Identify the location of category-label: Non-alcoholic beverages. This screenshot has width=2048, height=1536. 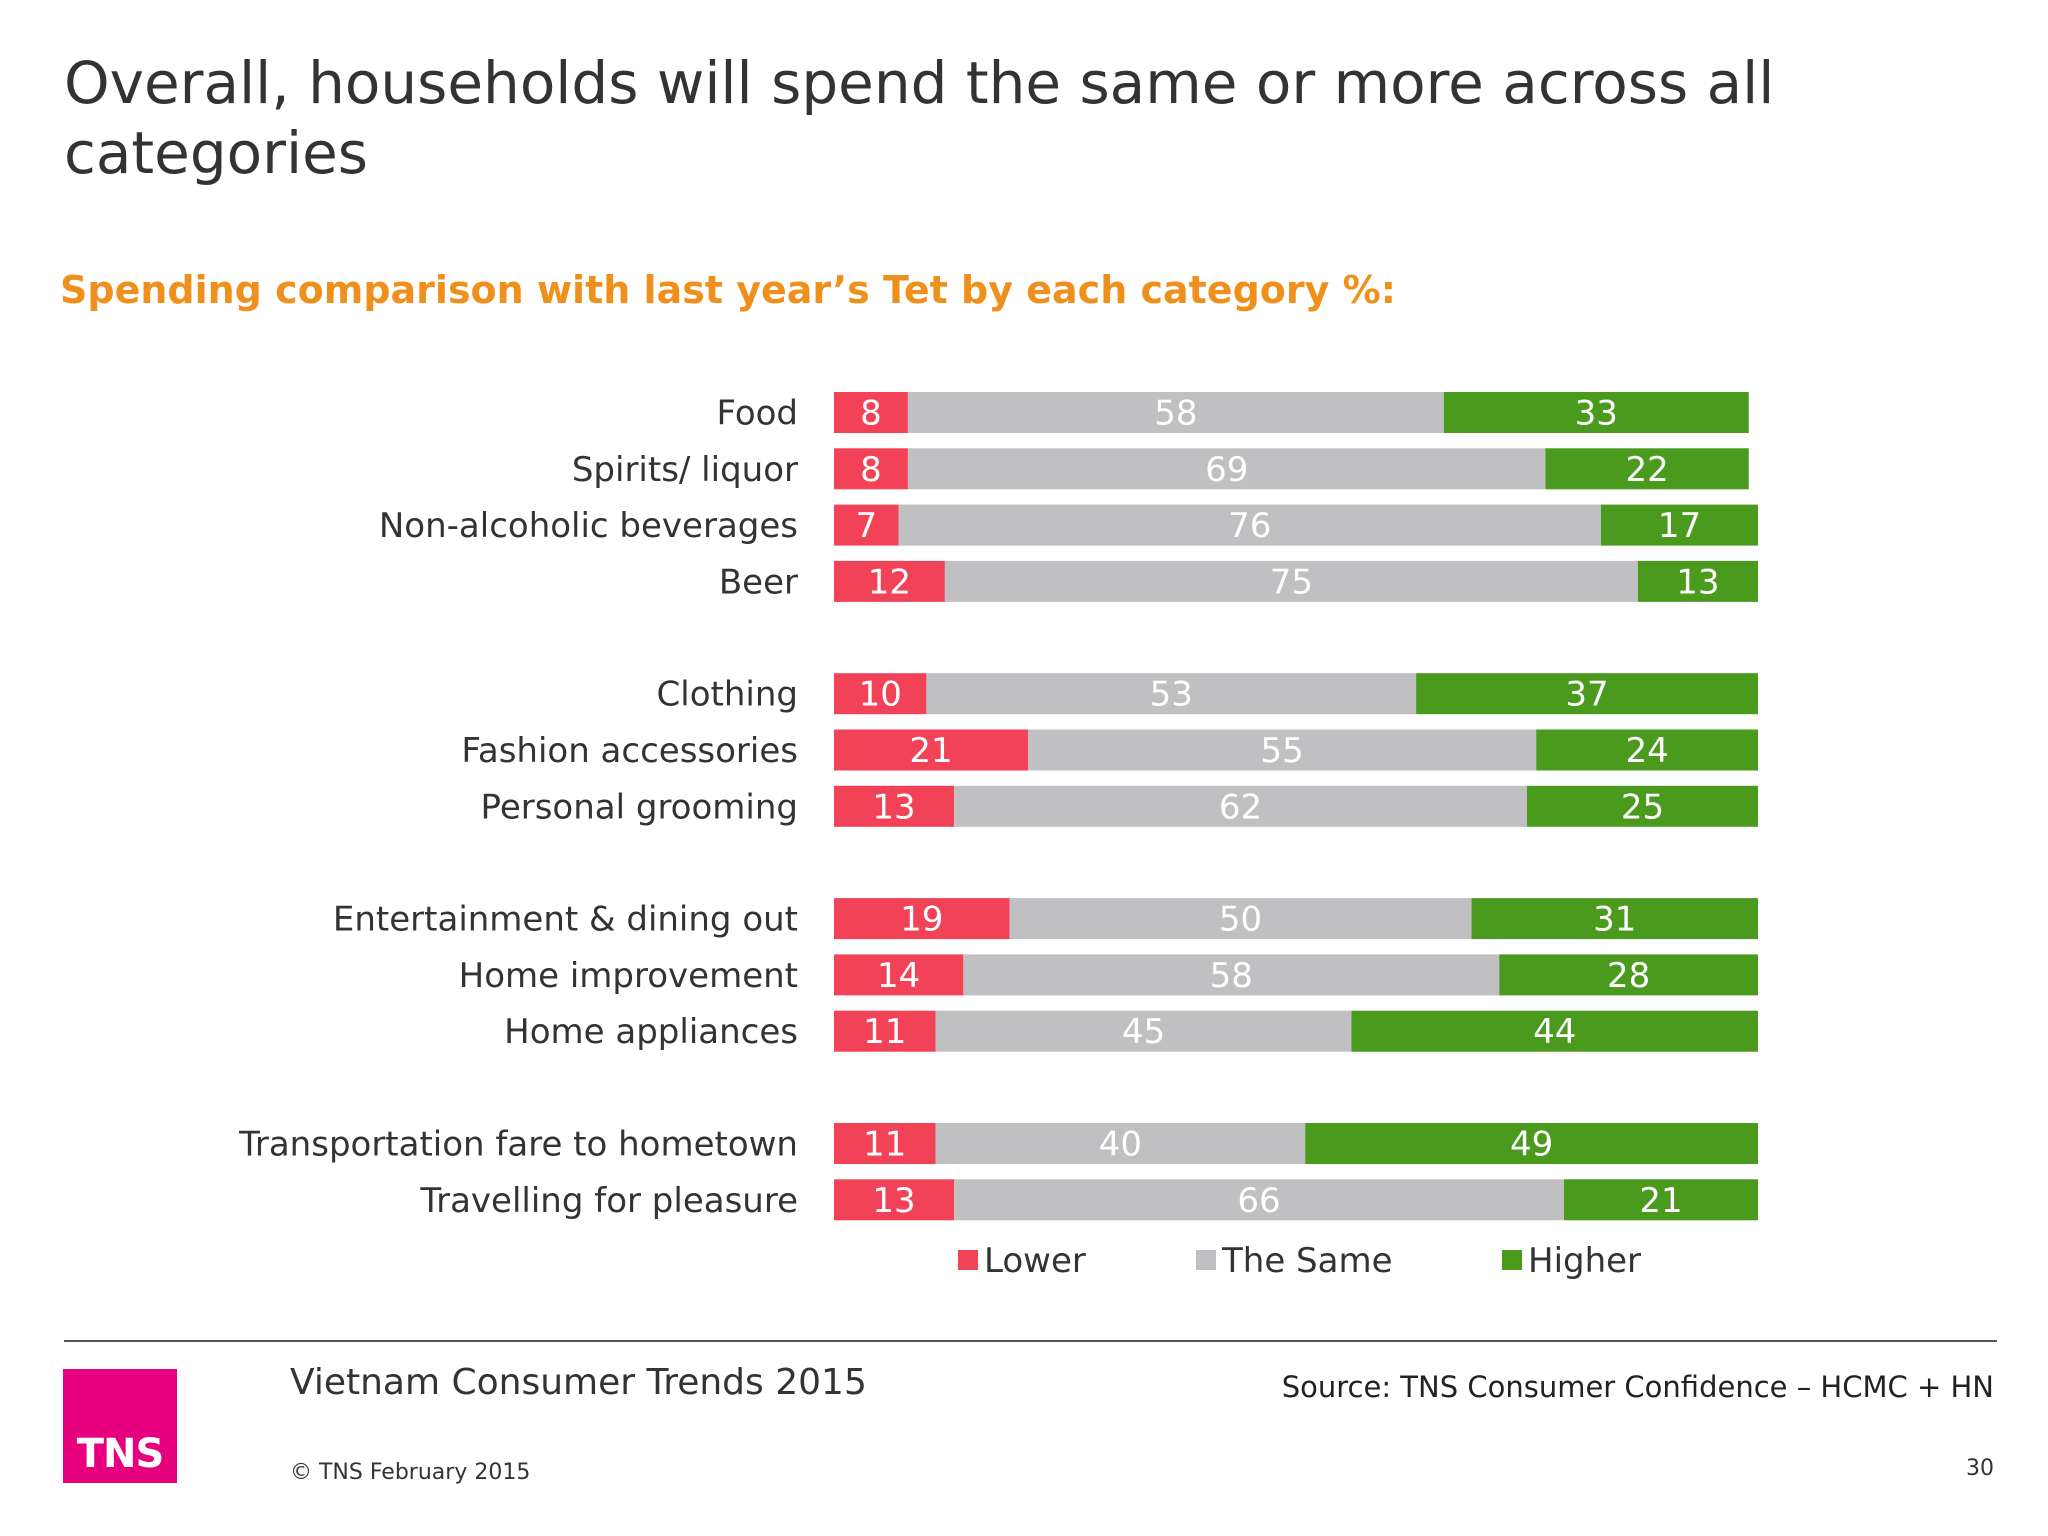
(588, 526).